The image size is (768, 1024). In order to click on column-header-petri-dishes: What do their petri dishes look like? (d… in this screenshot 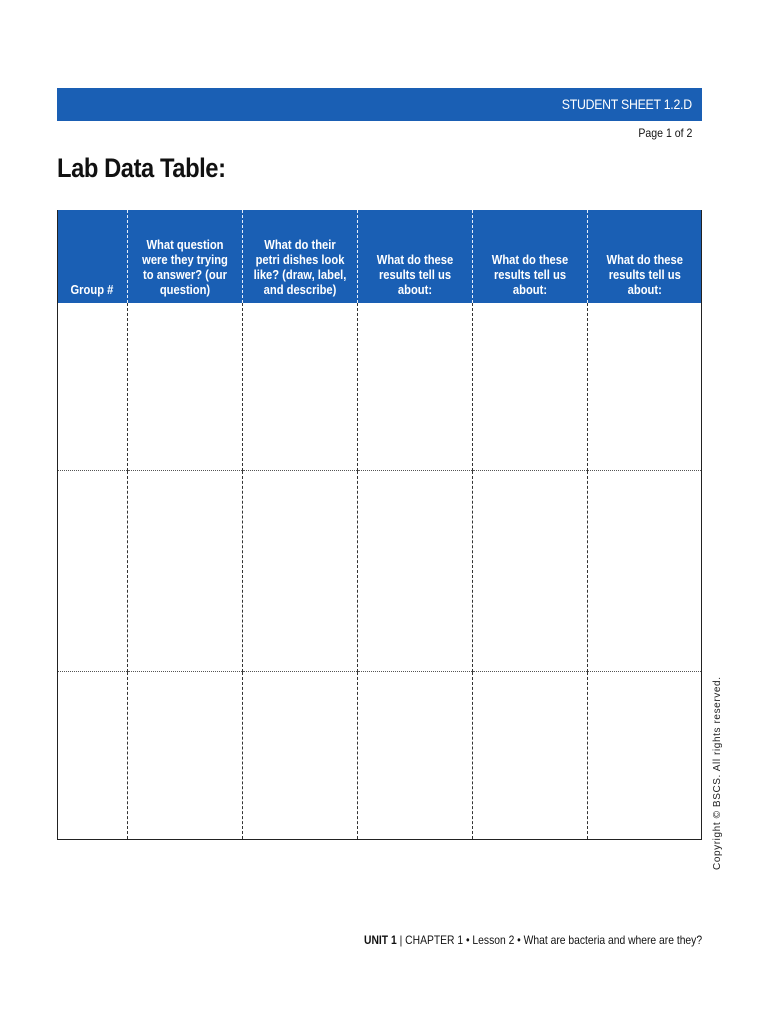, I will do `click(300, 256)`.